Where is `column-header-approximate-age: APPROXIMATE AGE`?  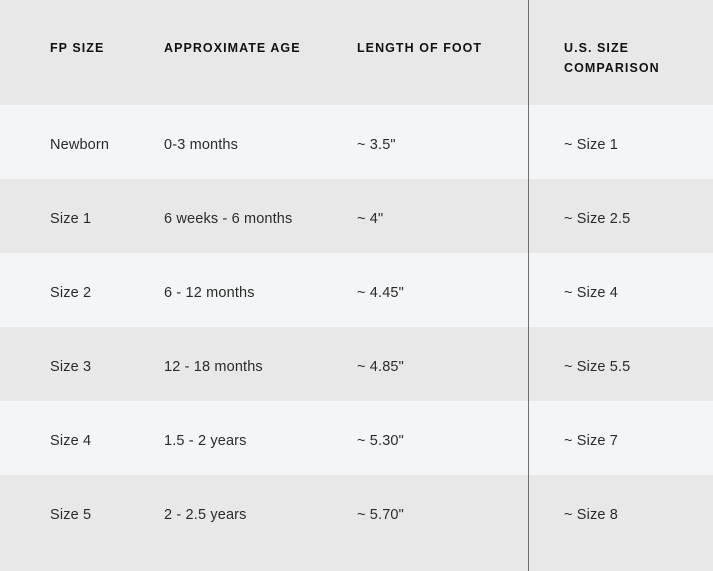 column-header-approximate-age: APPROXIMATE AGE is located at coordinates (232, 48).